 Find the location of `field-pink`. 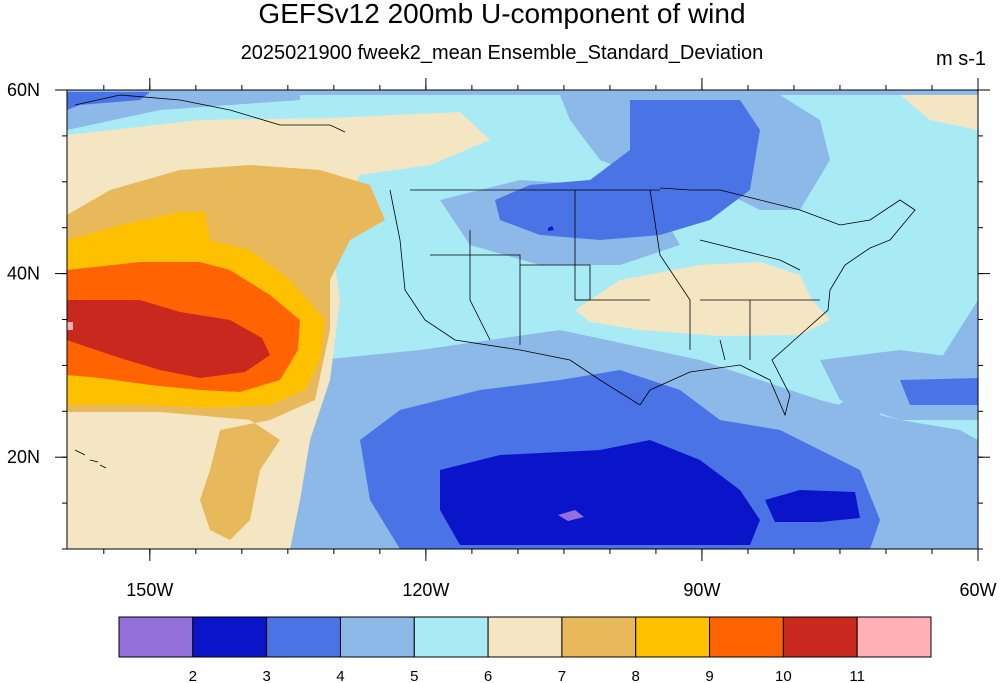

field-pink is located at coordinates (70, 326).